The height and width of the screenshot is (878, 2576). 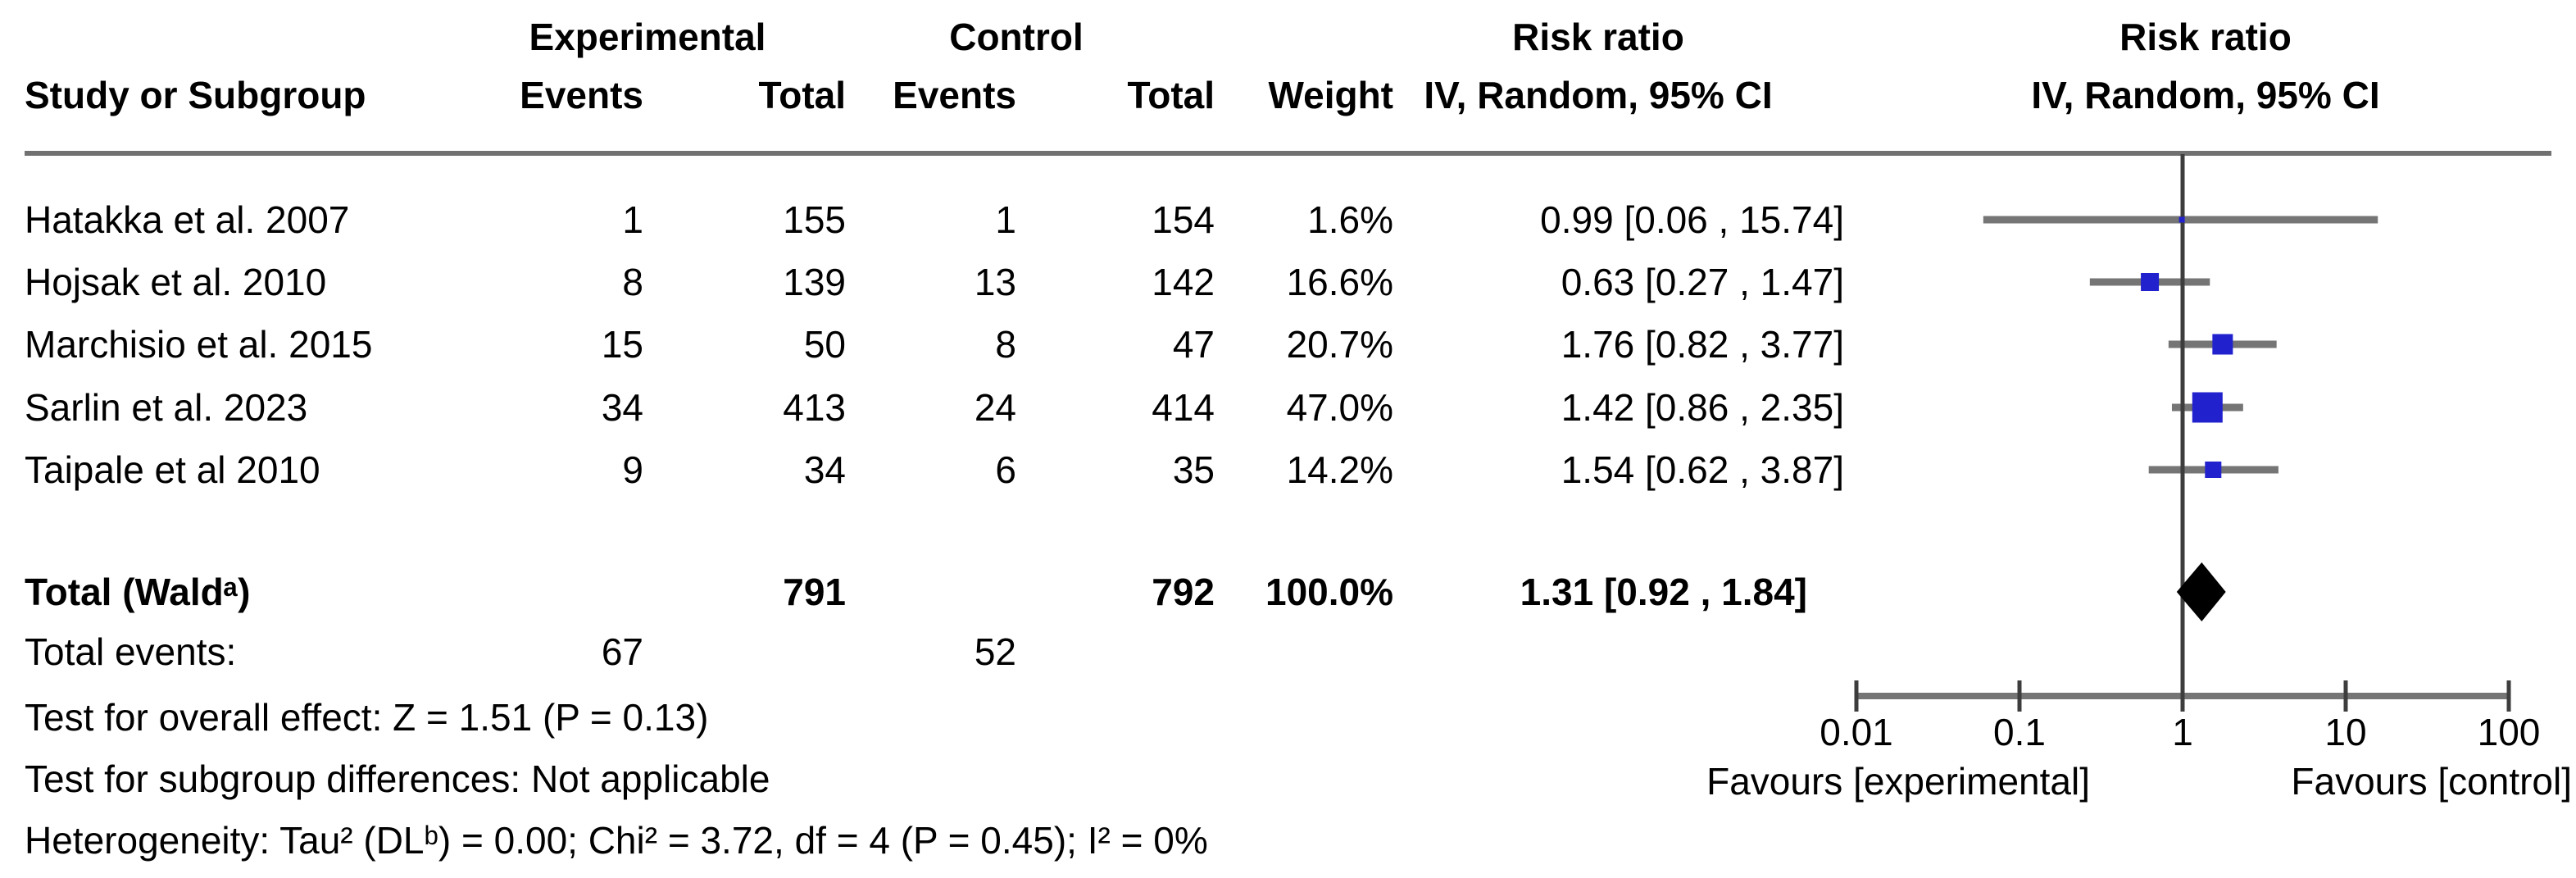 What do you see at coordinates (622, 344) in the screenshot?
I see `exp-events-cell: 15` at bounding box center [622, 344].